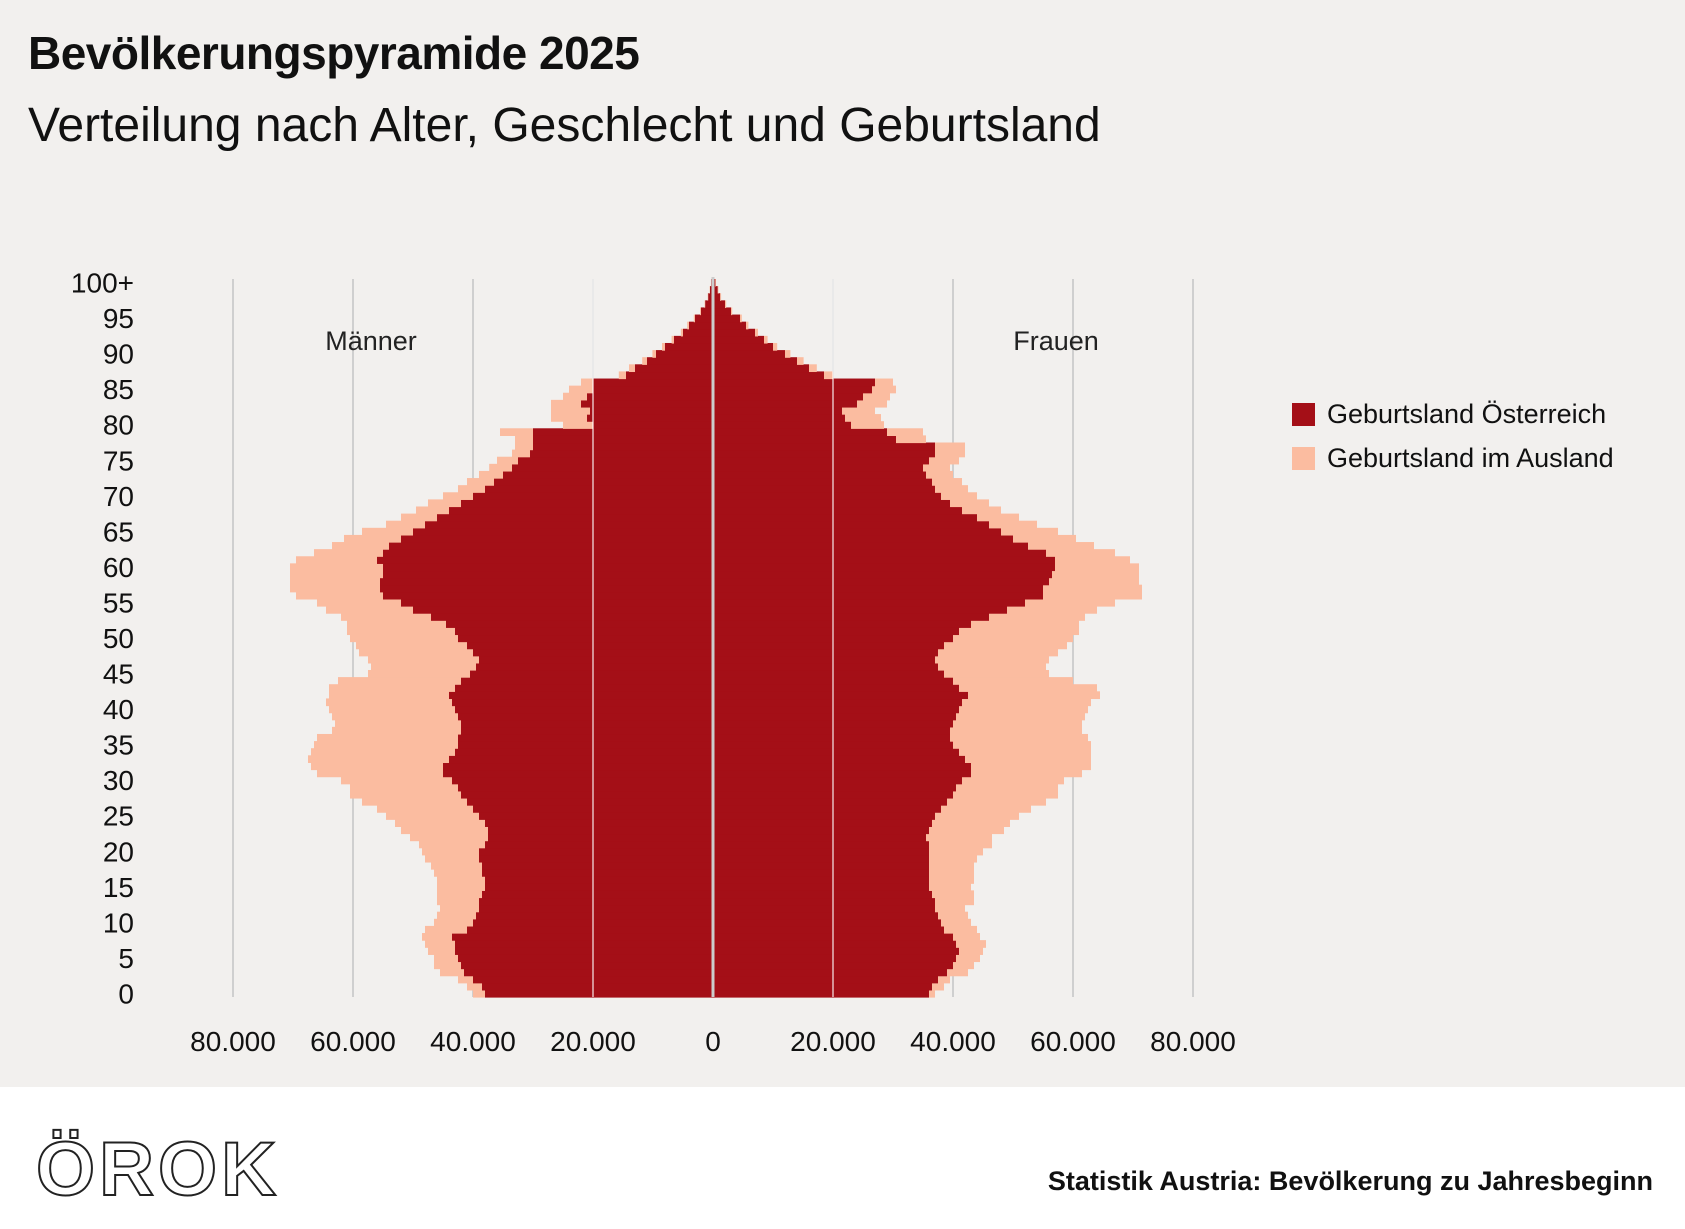  Describe the element at coordinates (953, 1041) in the screenshot. I see `x-tick-label: 40.000` at that location.